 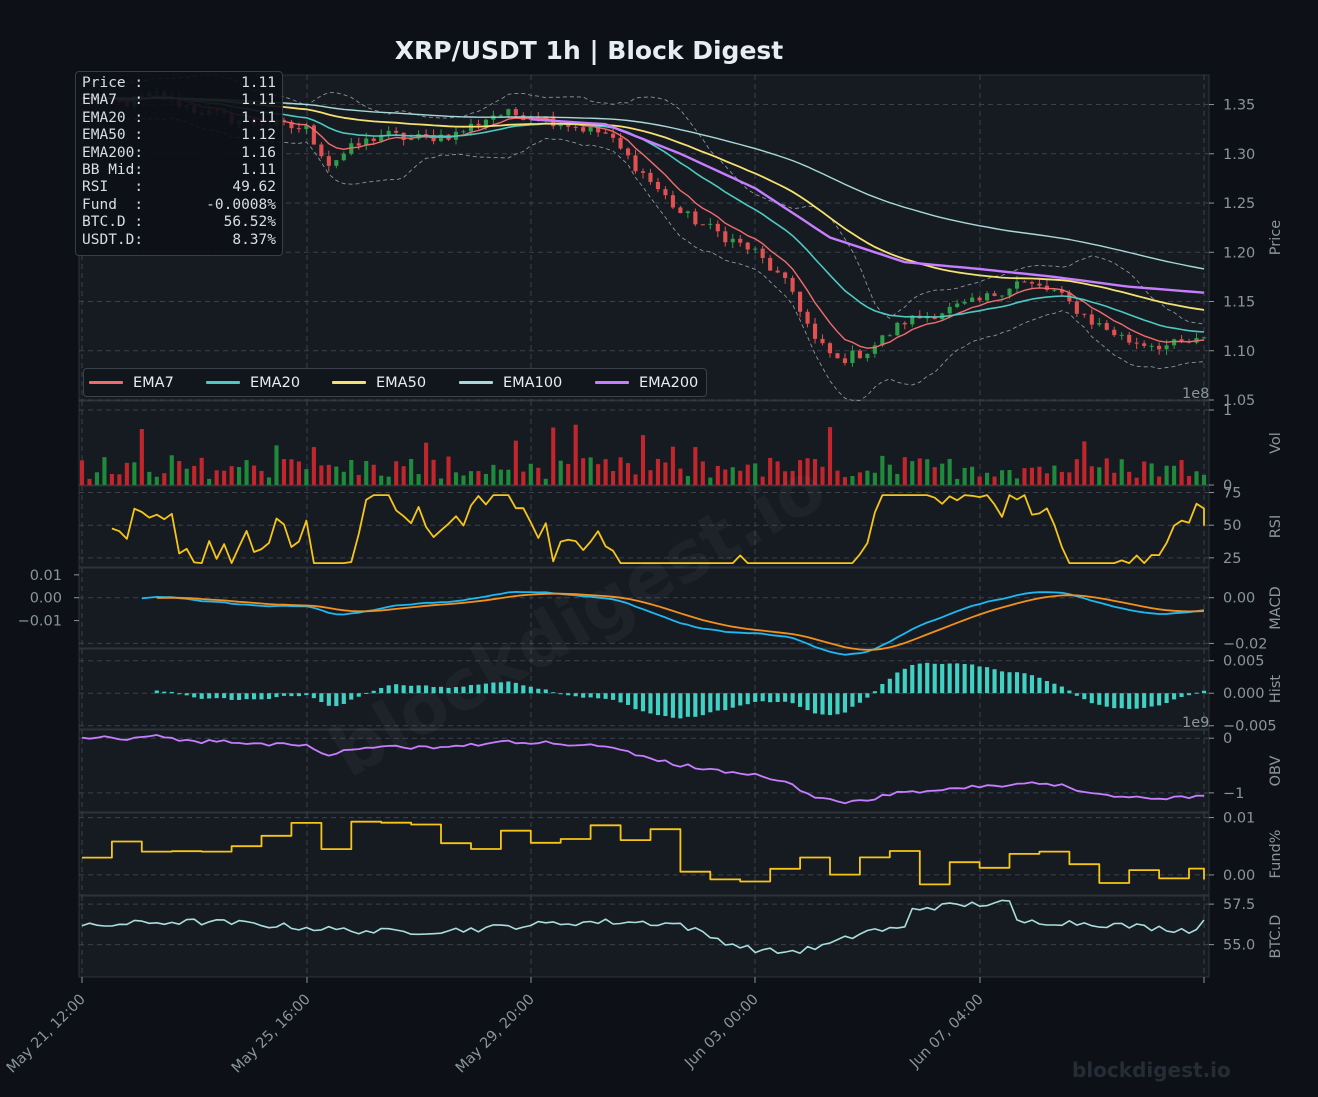 I want to click on info-row: BB Mid: 1.11, so click(x=179, y=171).